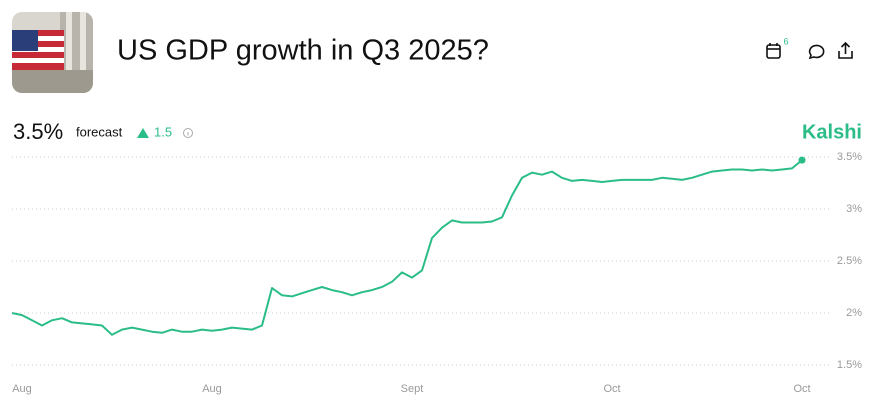  What do you see at coordinates (303, 51) in the screenshot?
I see `market-title: US GDP growth in Q3 2025?` at bounding box center [303, 51].